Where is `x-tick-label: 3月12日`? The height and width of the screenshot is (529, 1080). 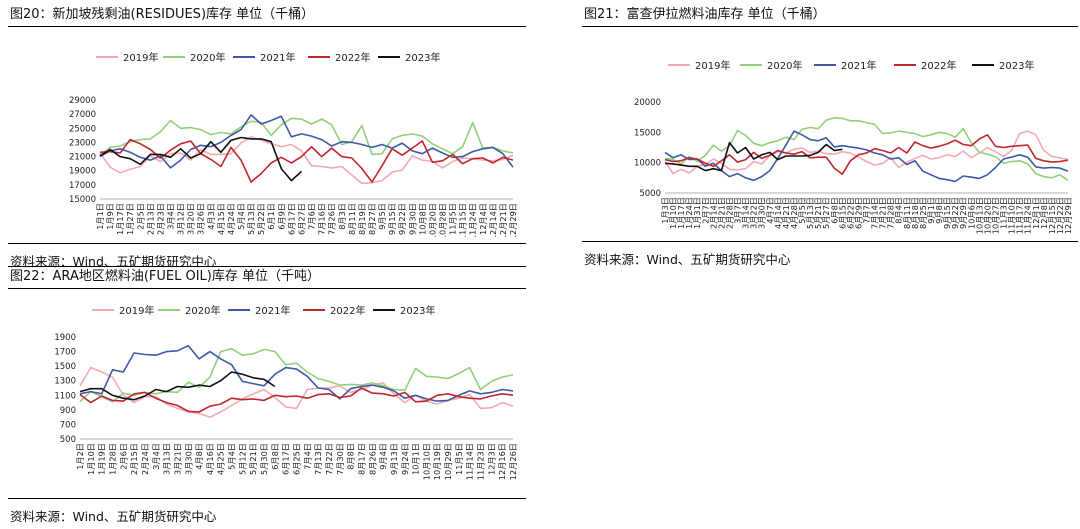 x-tick-label: 3月12日 is located at coordinates (181, 219).